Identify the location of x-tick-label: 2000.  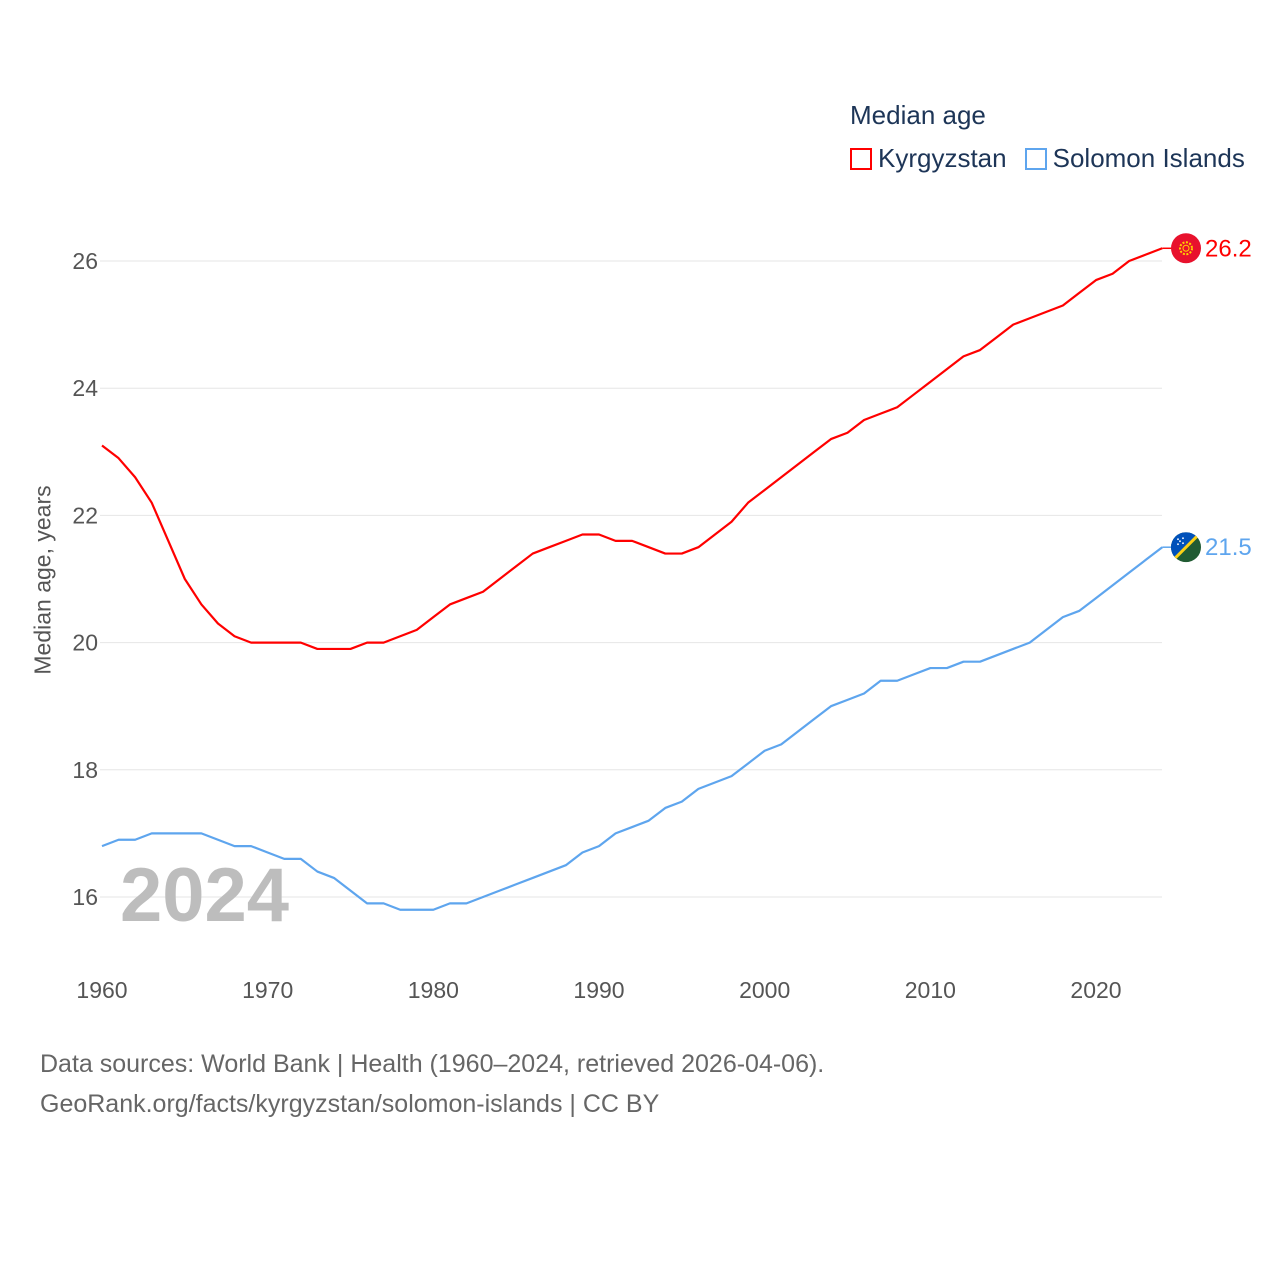
(764, 990).